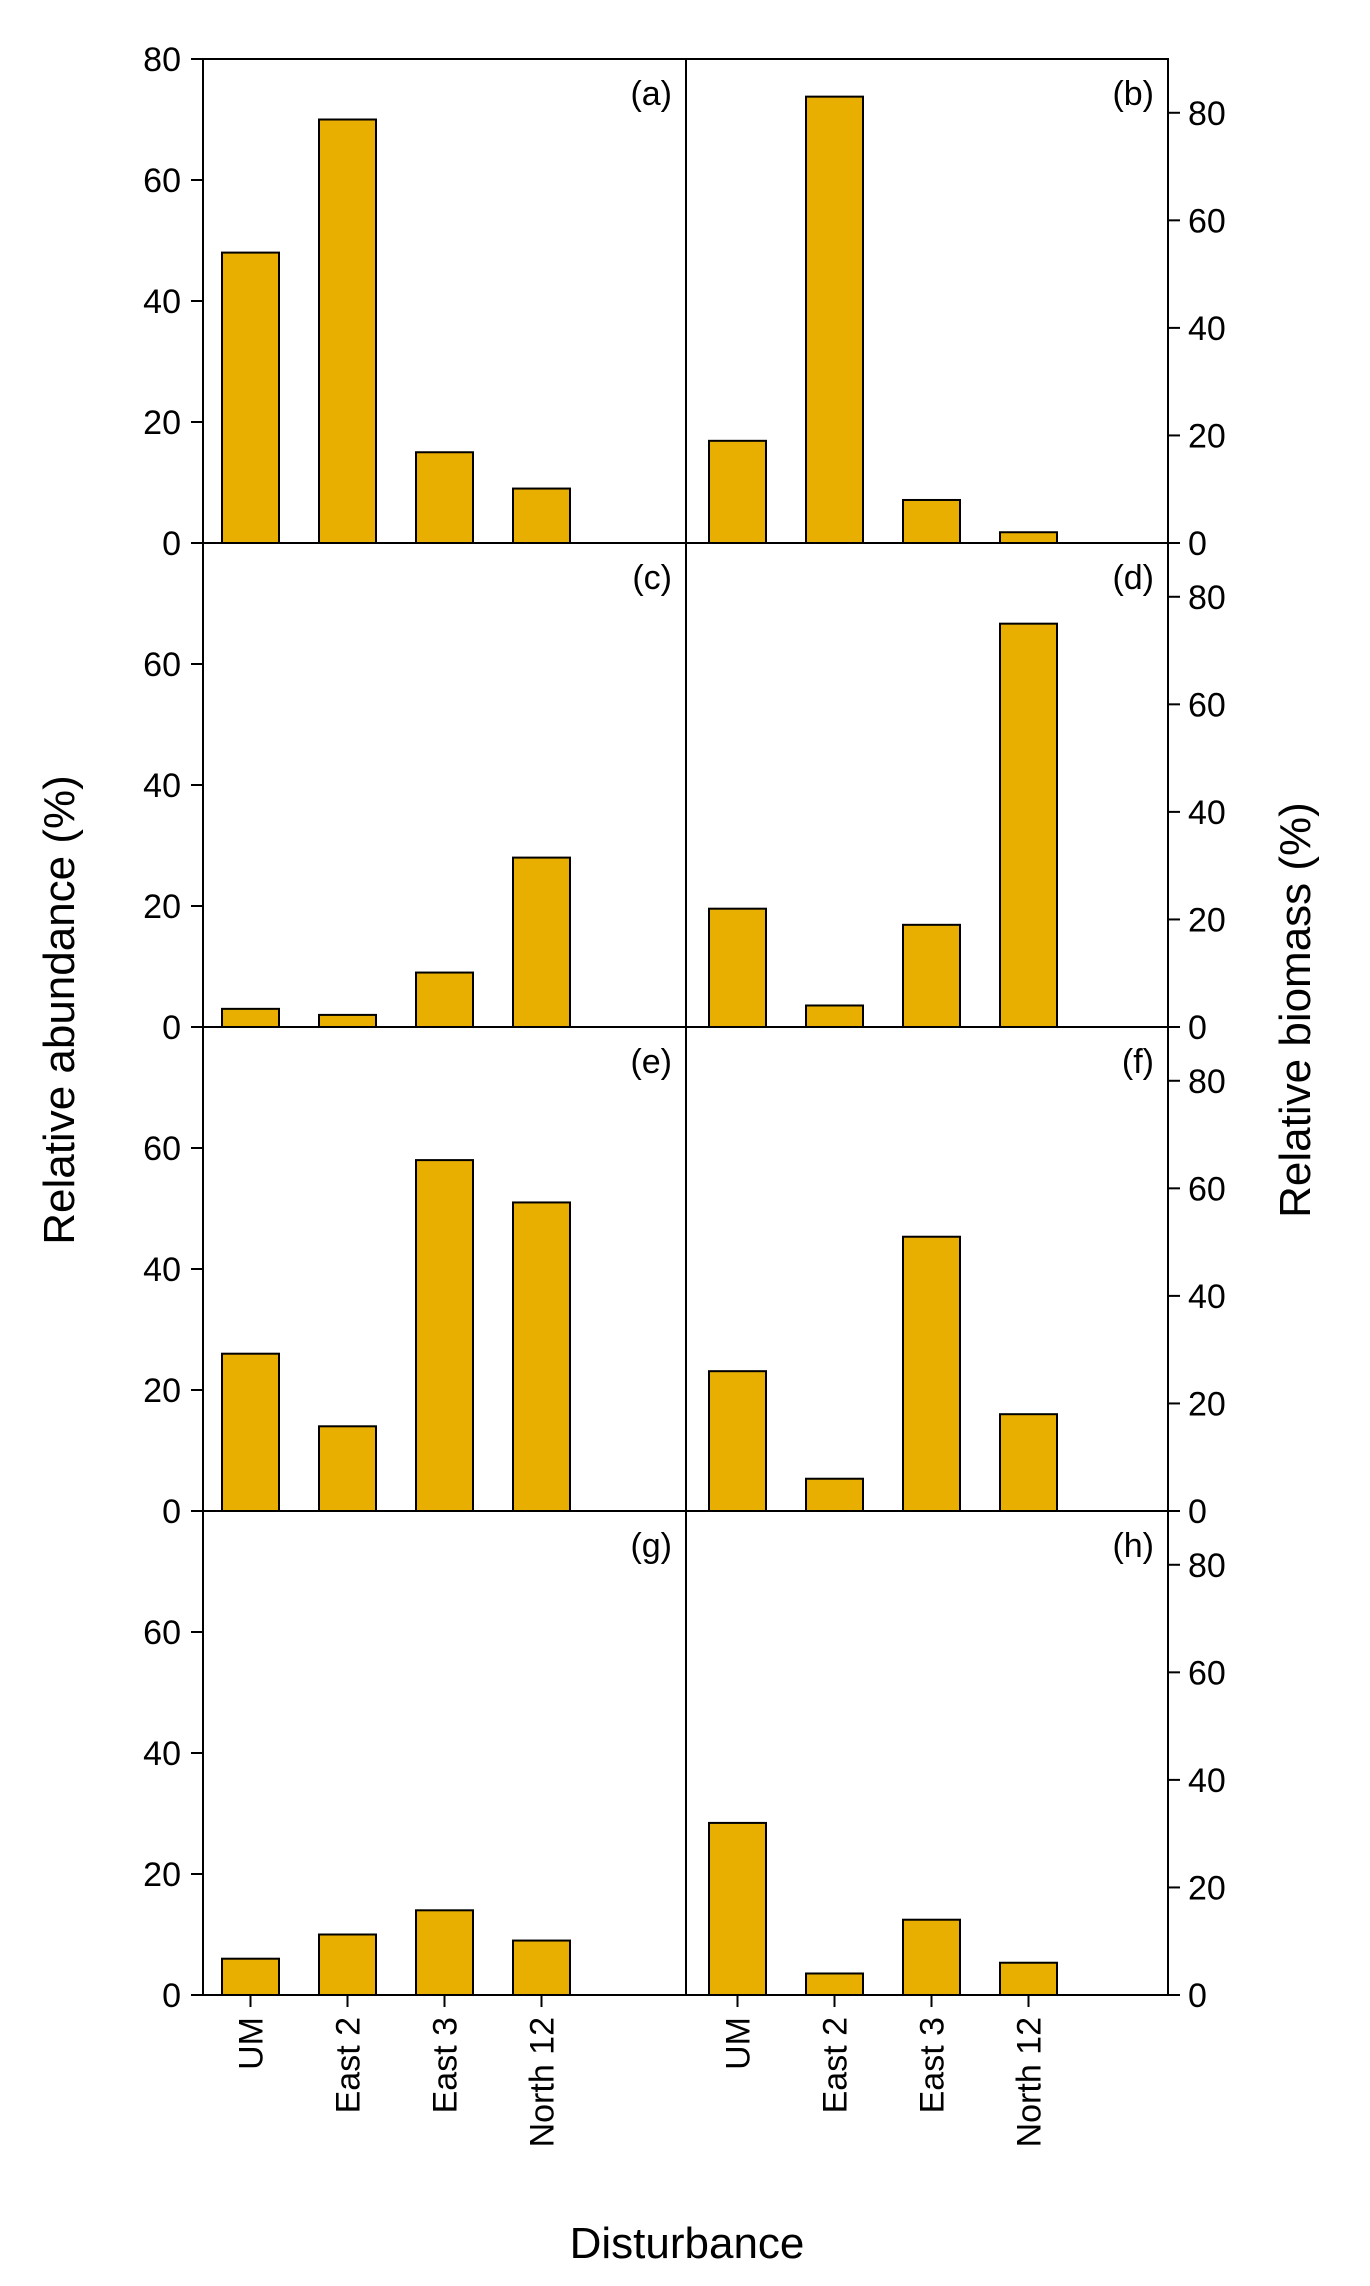 The image size is (1370, 2286). I want to click on bar-d-um, so click(737, 968).